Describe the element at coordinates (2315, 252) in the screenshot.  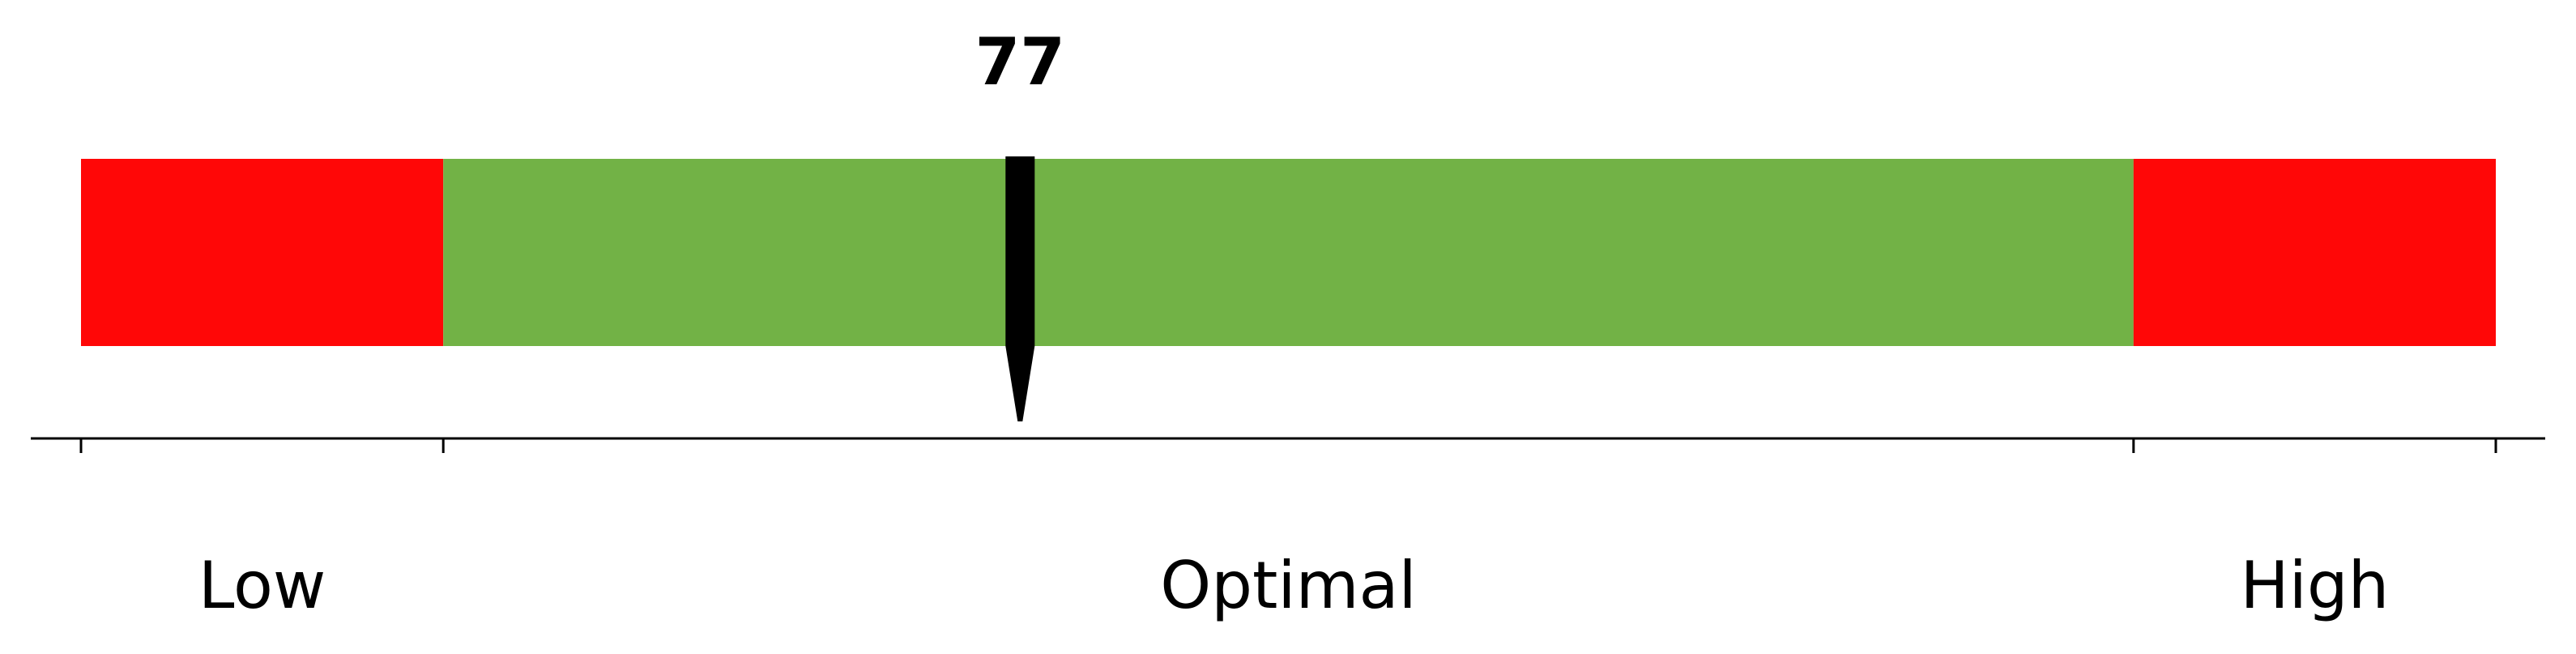
I see `segment-high` at that location.